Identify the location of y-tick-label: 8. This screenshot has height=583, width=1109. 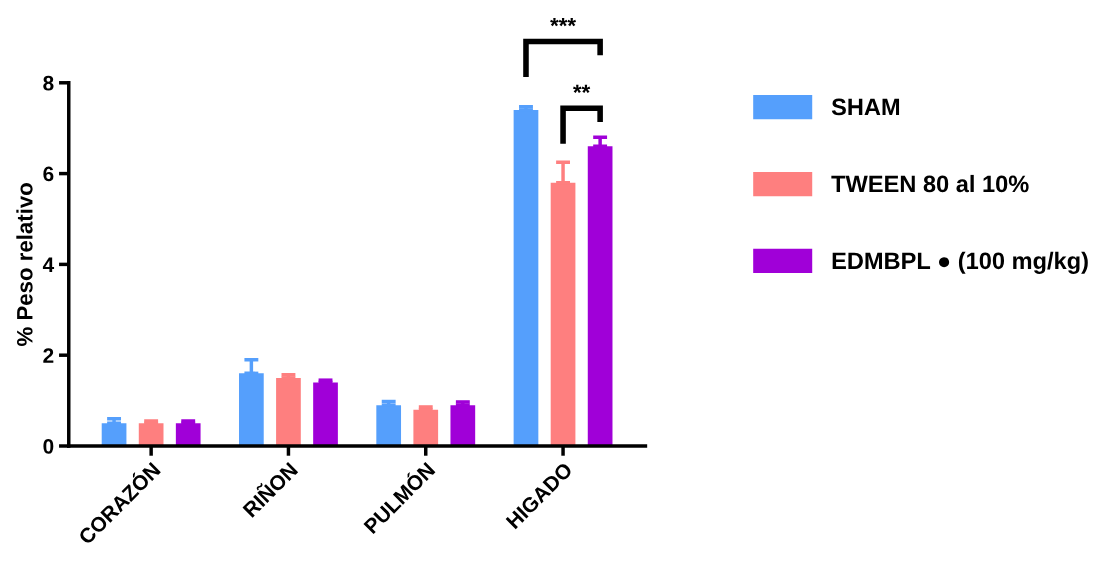
(48, 83).